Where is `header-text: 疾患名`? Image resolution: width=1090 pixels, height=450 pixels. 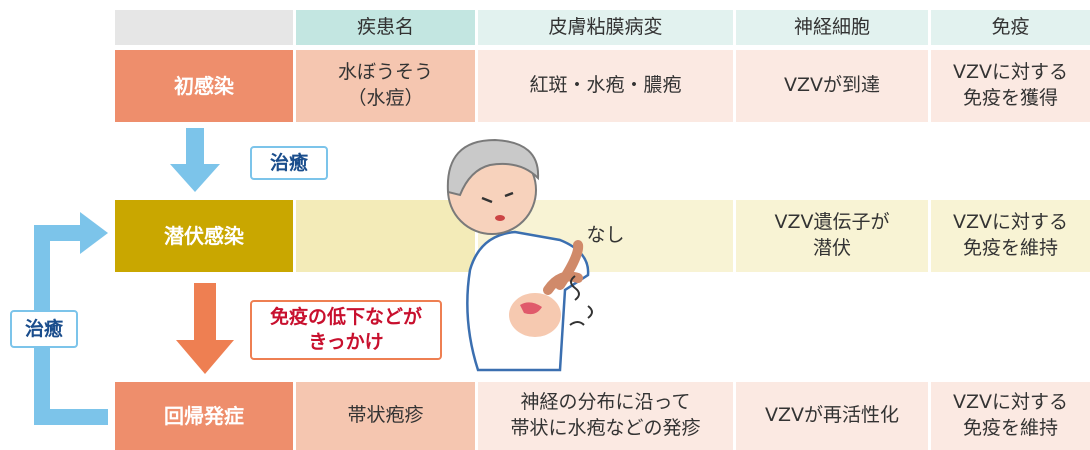
header-text: 疾患名 is located at coordinates (385, 26).